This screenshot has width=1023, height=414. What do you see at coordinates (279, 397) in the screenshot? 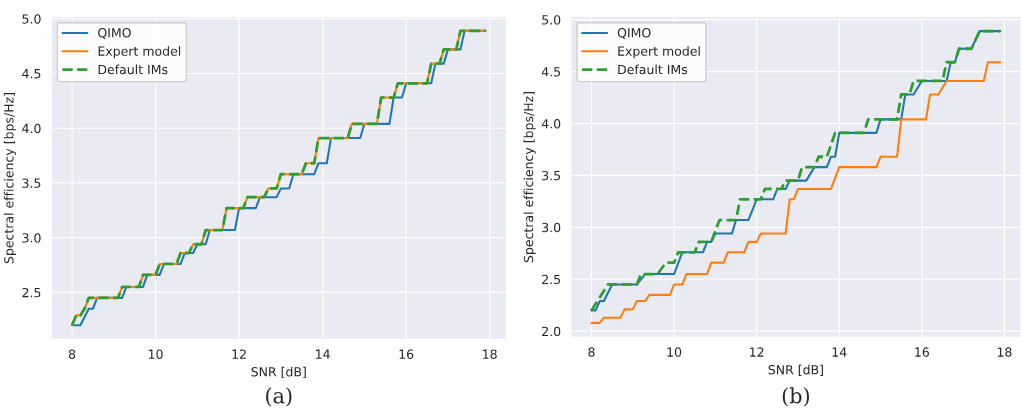
I see `text: (a)` at bounding box center [279, 397].